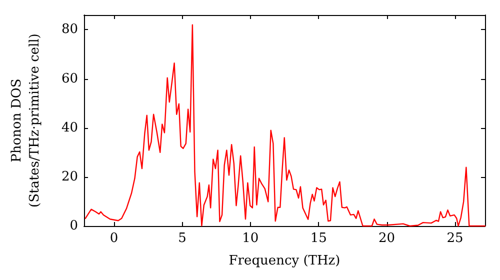 Image resolution: width=500 pixels, height=280 pixels. Describe the element at coordinates (74, 226) in the screenshot. I see `y-tick-label: 0` at that location.